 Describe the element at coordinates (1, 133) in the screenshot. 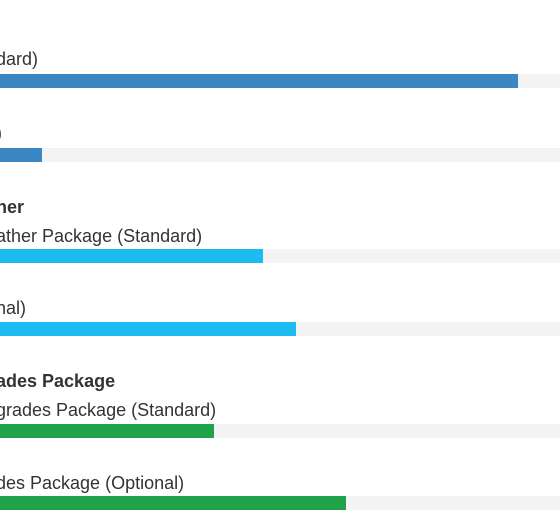

I see `bar-label: )` at that location.